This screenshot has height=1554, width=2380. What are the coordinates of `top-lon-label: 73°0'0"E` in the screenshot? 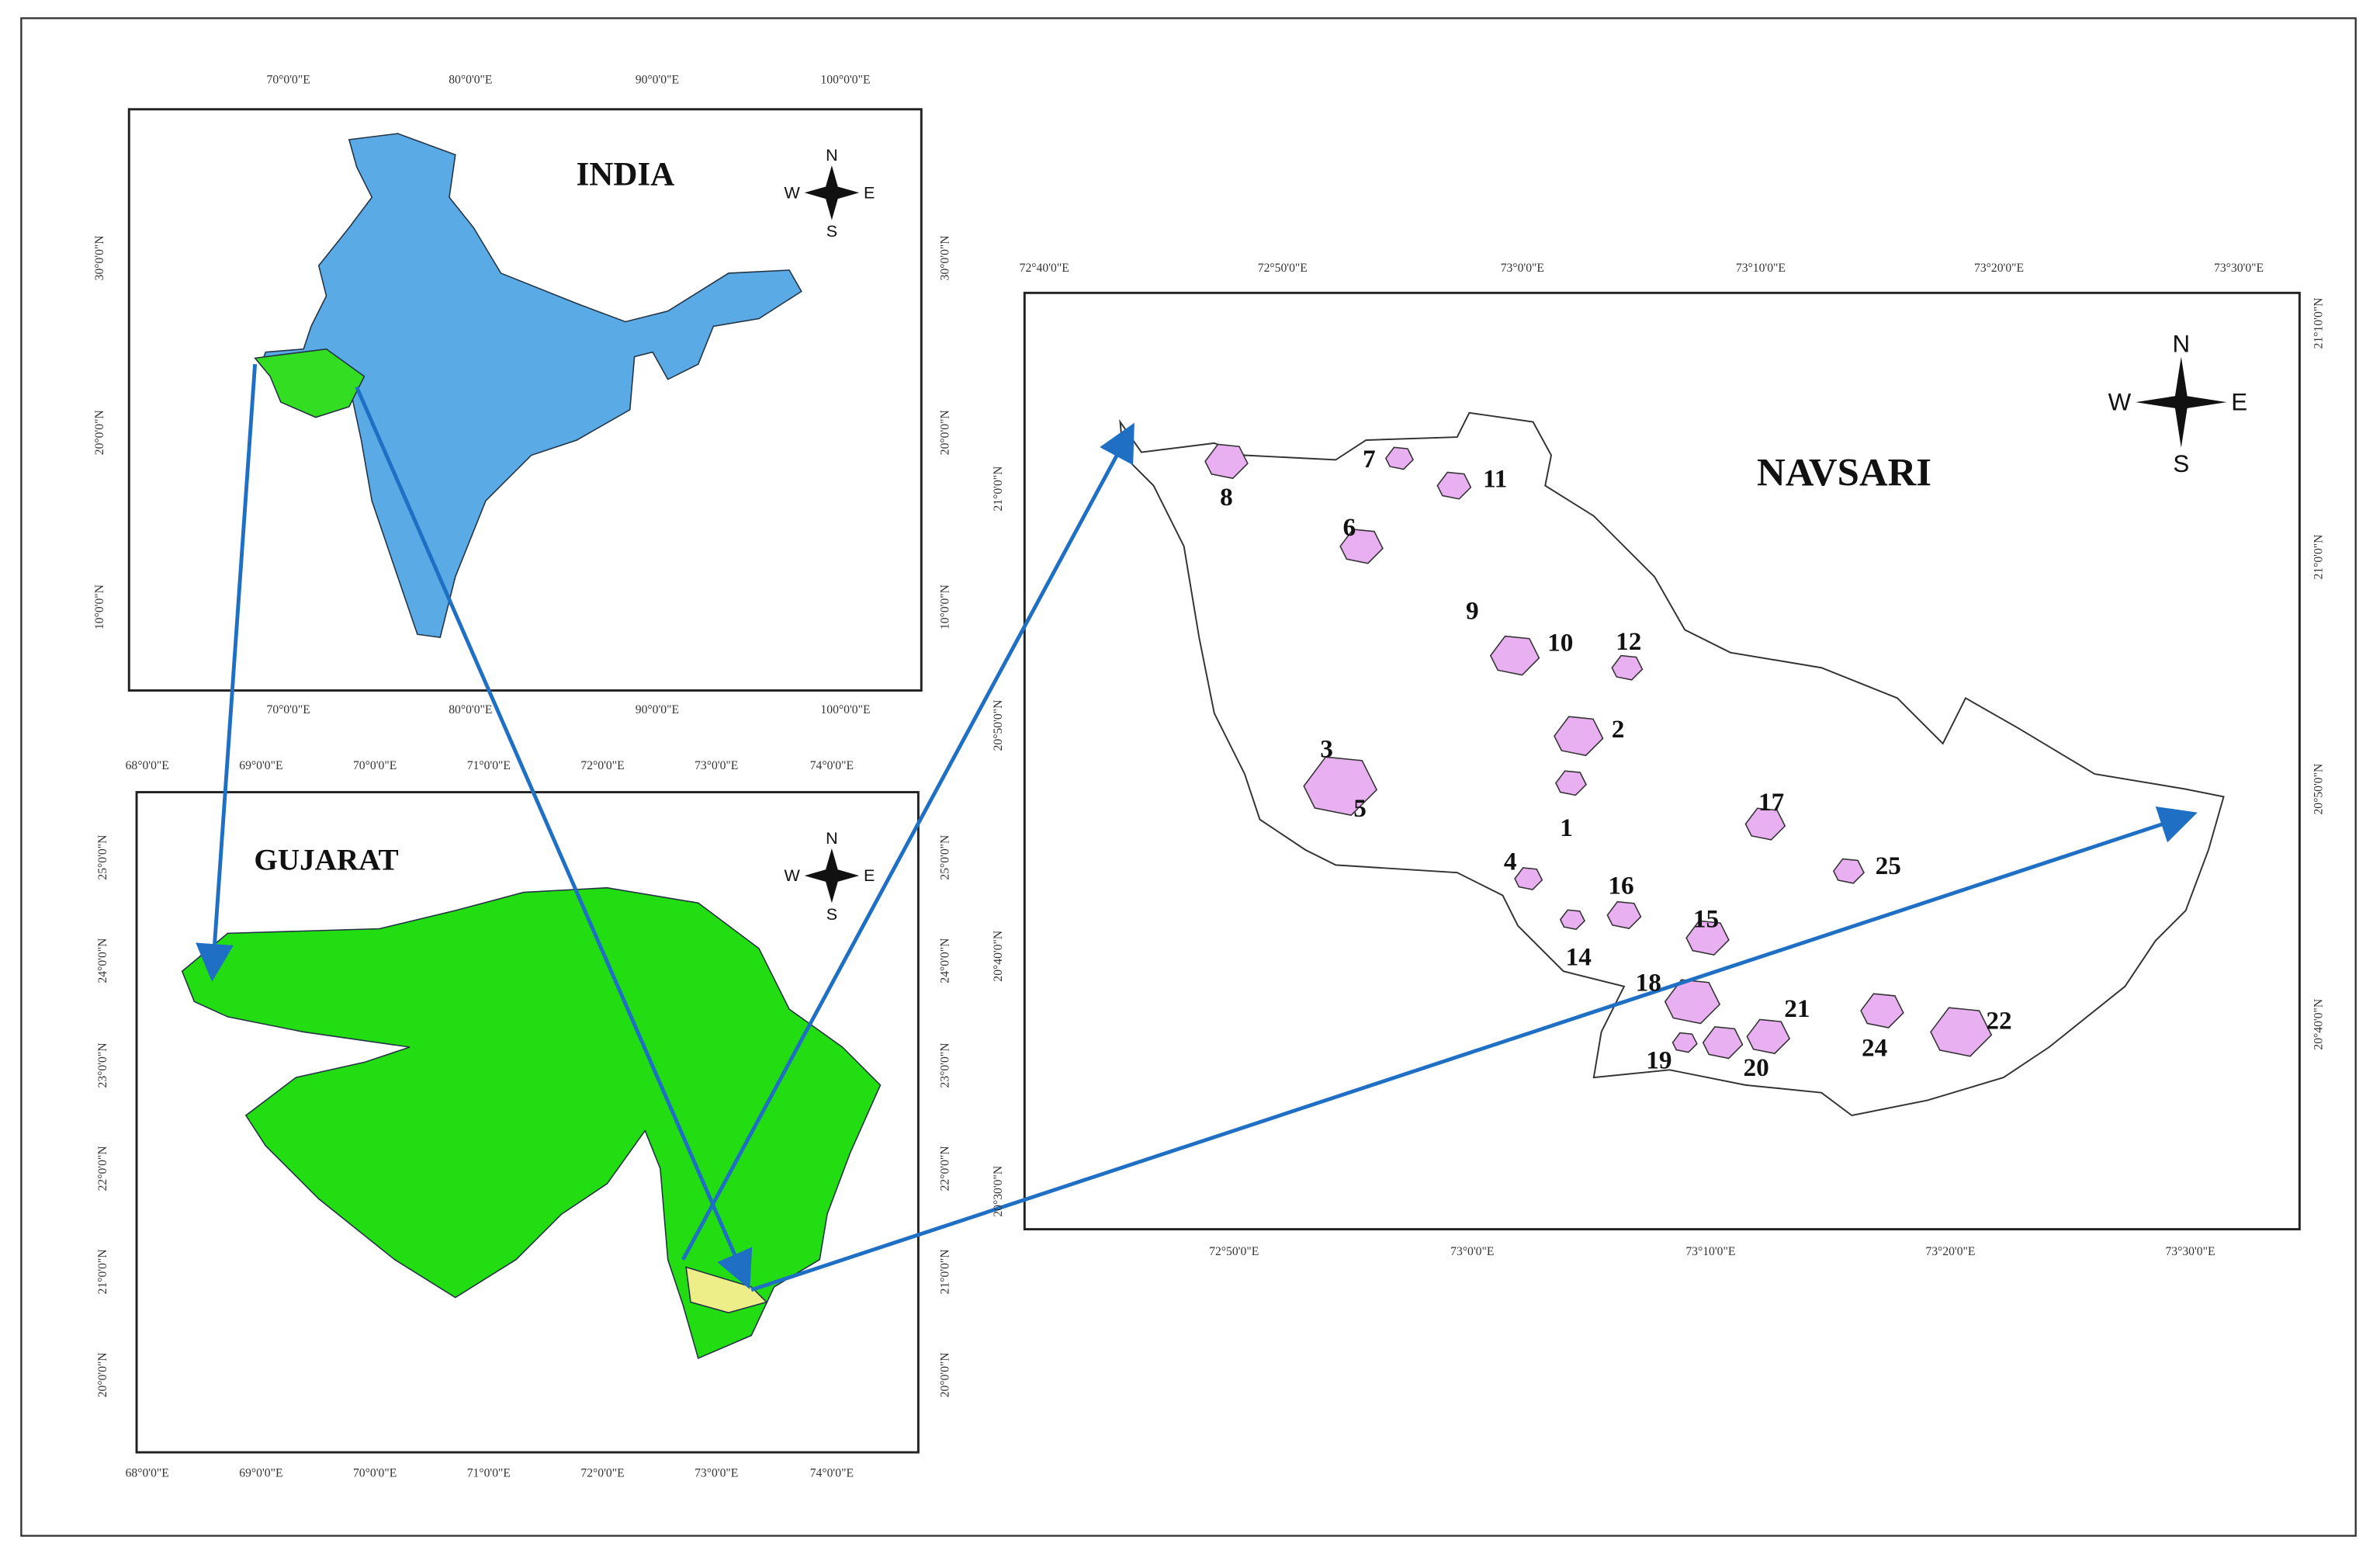 It's located at (1522, 268).